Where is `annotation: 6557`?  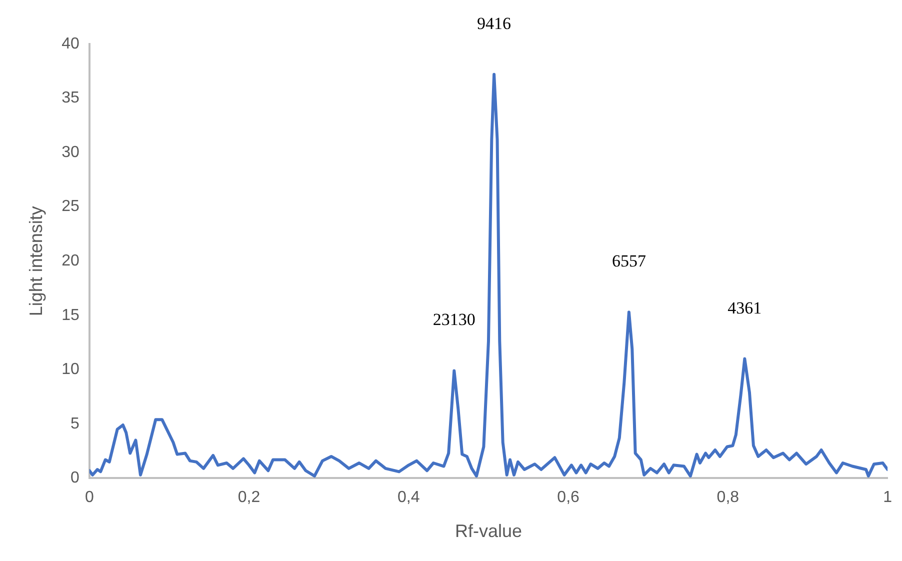 annotation: 6557 is located at coordinates (629, 261).